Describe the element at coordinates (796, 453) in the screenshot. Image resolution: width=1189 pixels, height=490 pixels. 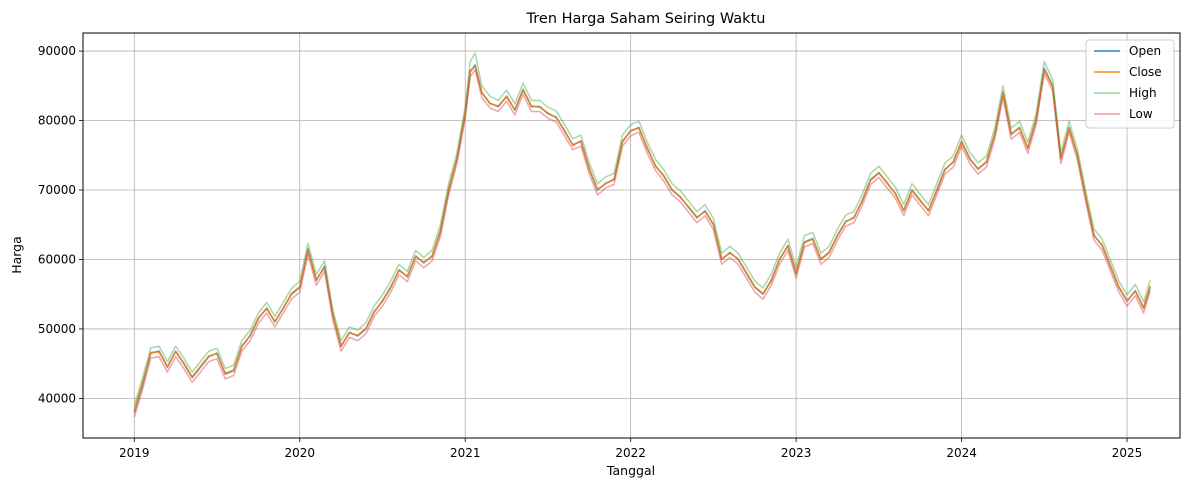
I see `x-tick-label: 2023` at that location.